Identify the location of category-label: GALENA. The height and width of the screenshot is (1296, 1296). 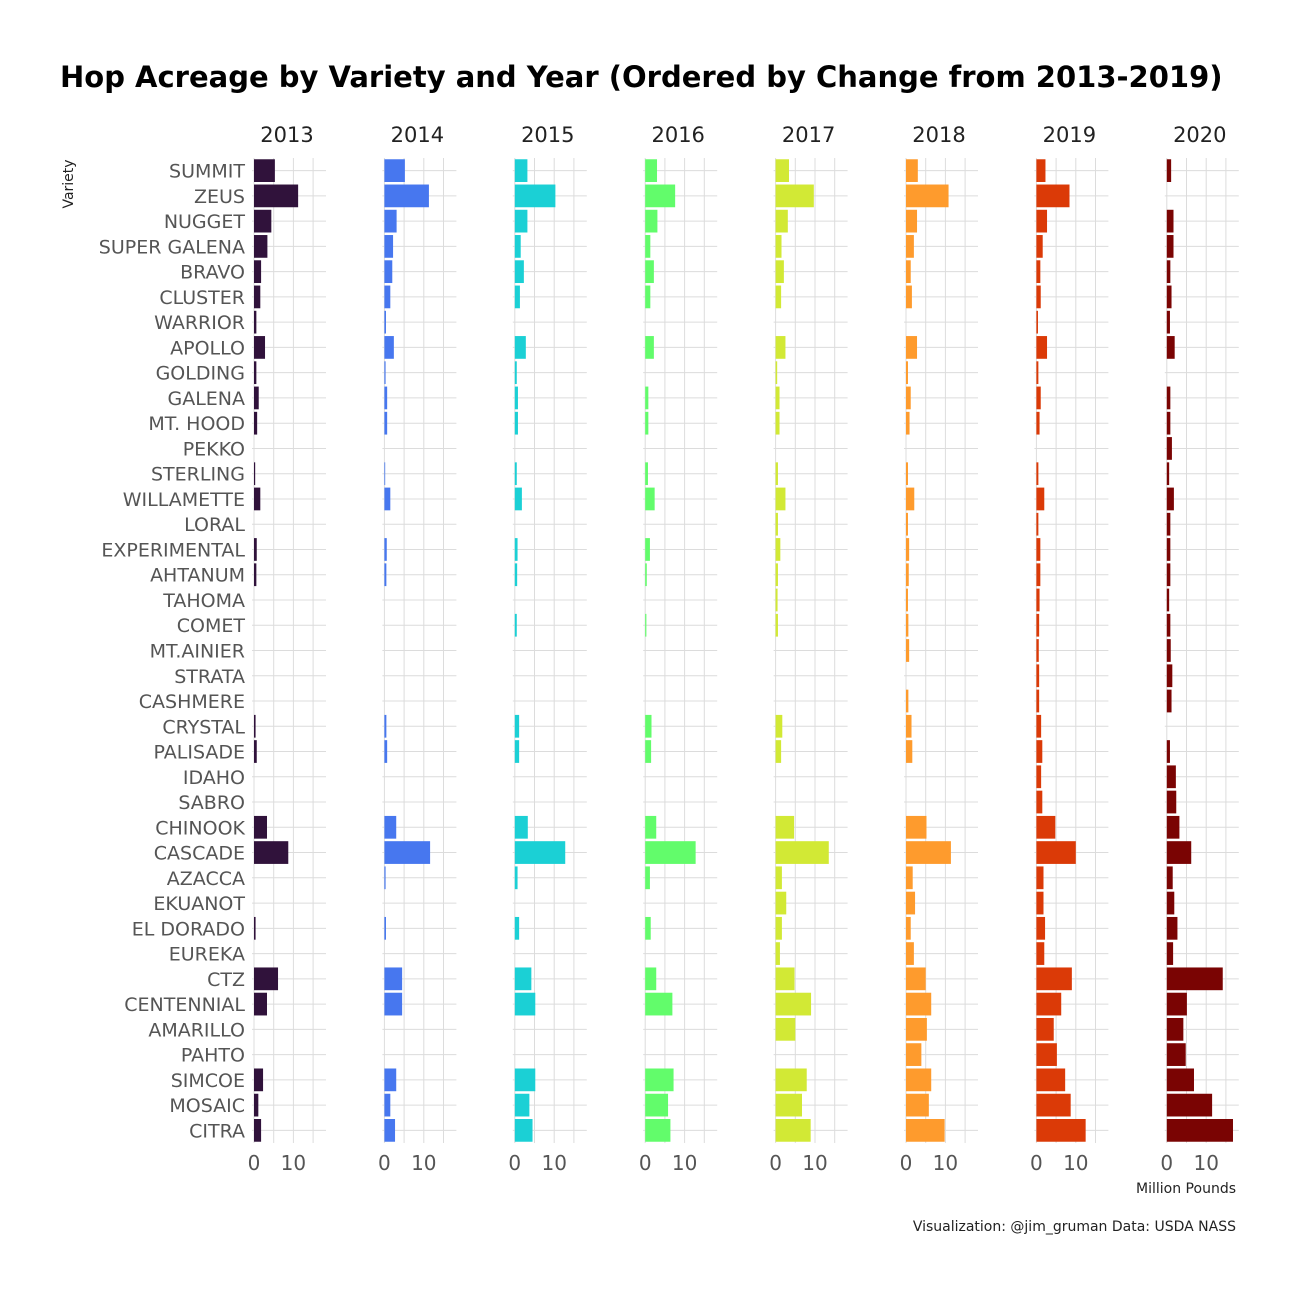
(206, 399).